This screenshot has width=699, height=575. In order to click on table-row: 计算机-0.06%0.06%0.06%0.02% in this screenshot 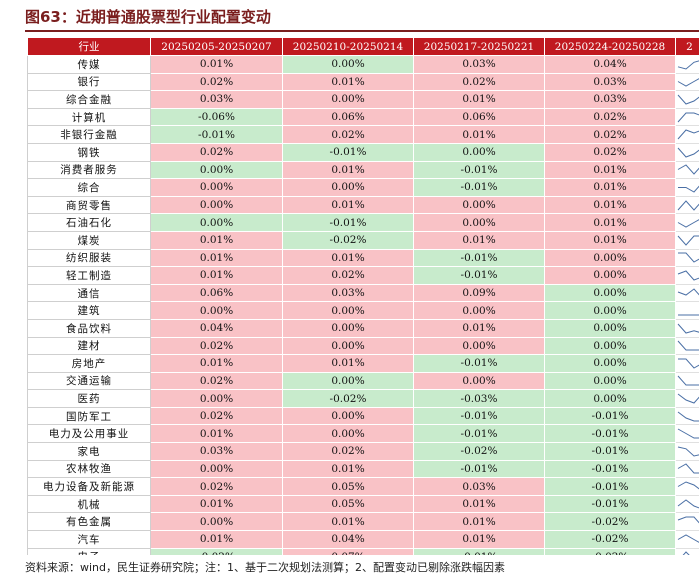, I will do `click(363, 117)`.